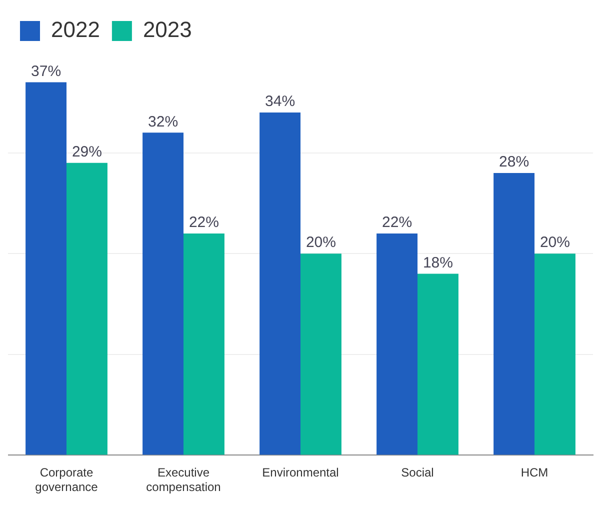  What do you see at coordinates (280, 101) in the screenshot?
I see `data-label: 34%` at bounding box center [280, 101].